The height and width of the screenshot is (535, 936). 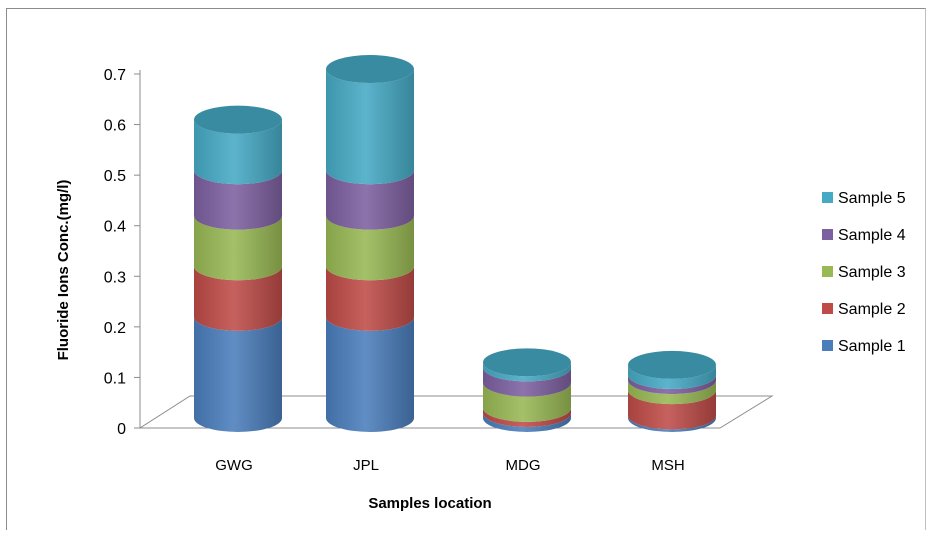 I want to click on legend-item: Sample 2, so click(x=864, y=309).